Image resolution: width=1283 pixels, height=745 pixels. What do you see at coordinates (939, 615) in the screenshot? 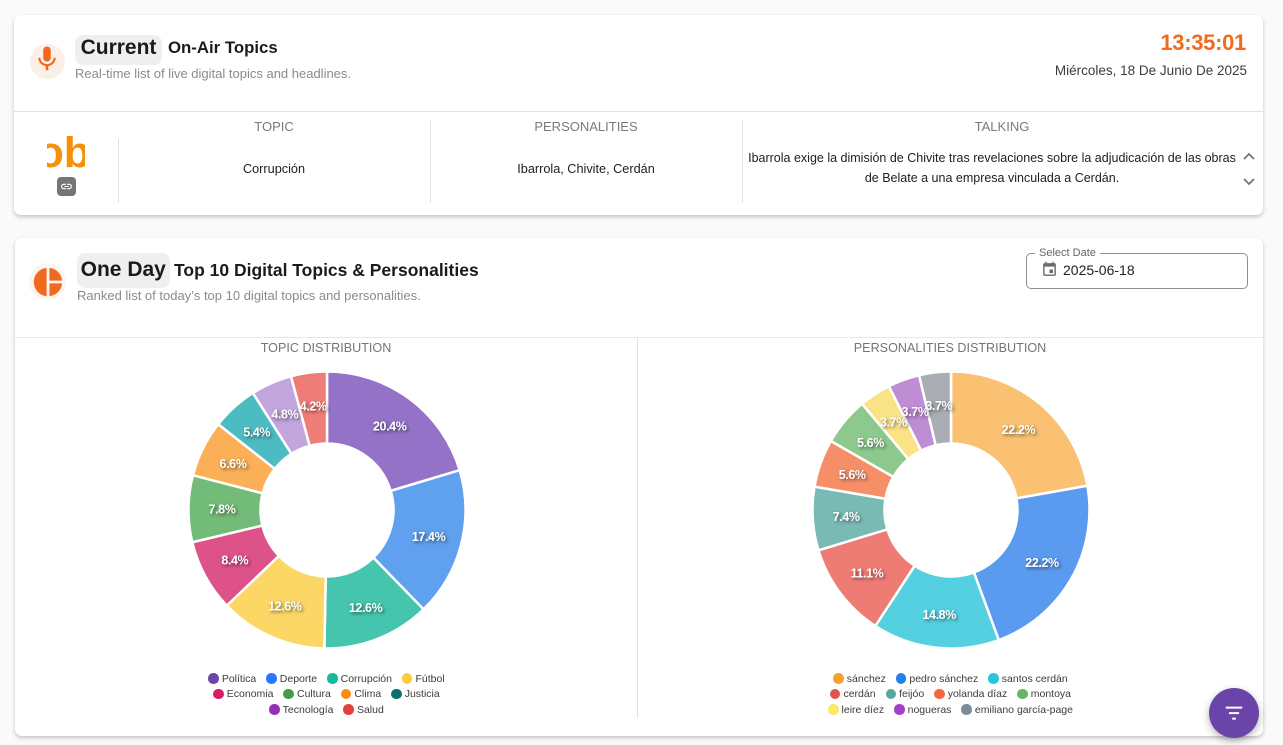
I see `svg-text: 14.8%` at bounding box center [939, 615].